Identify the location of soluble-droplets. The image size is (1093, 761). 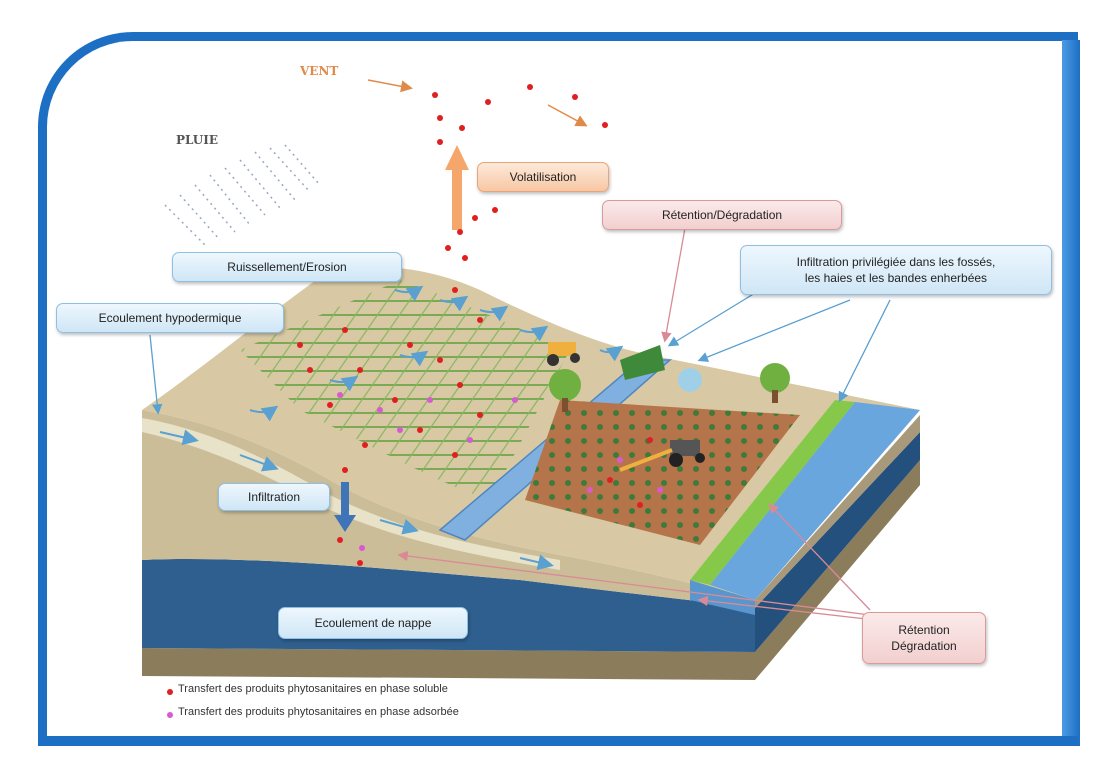
(475, 426).